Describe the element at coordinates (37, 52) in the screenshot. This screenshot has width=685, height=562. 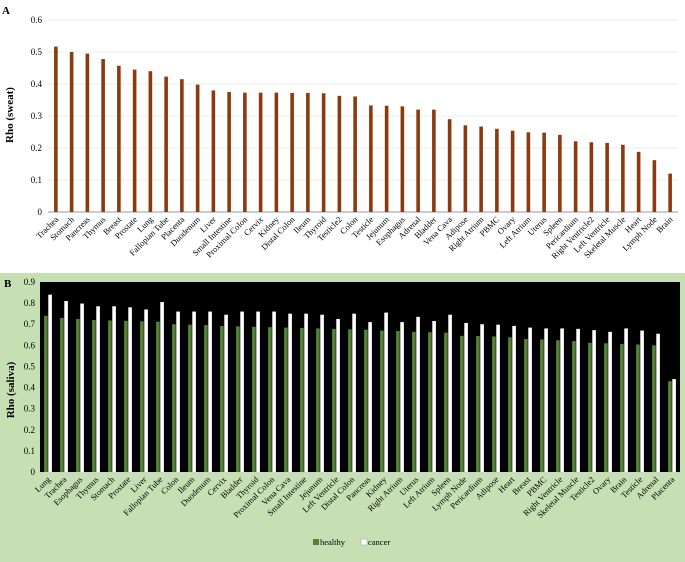
I see `y-tick-label-a: 0.5` at that location.